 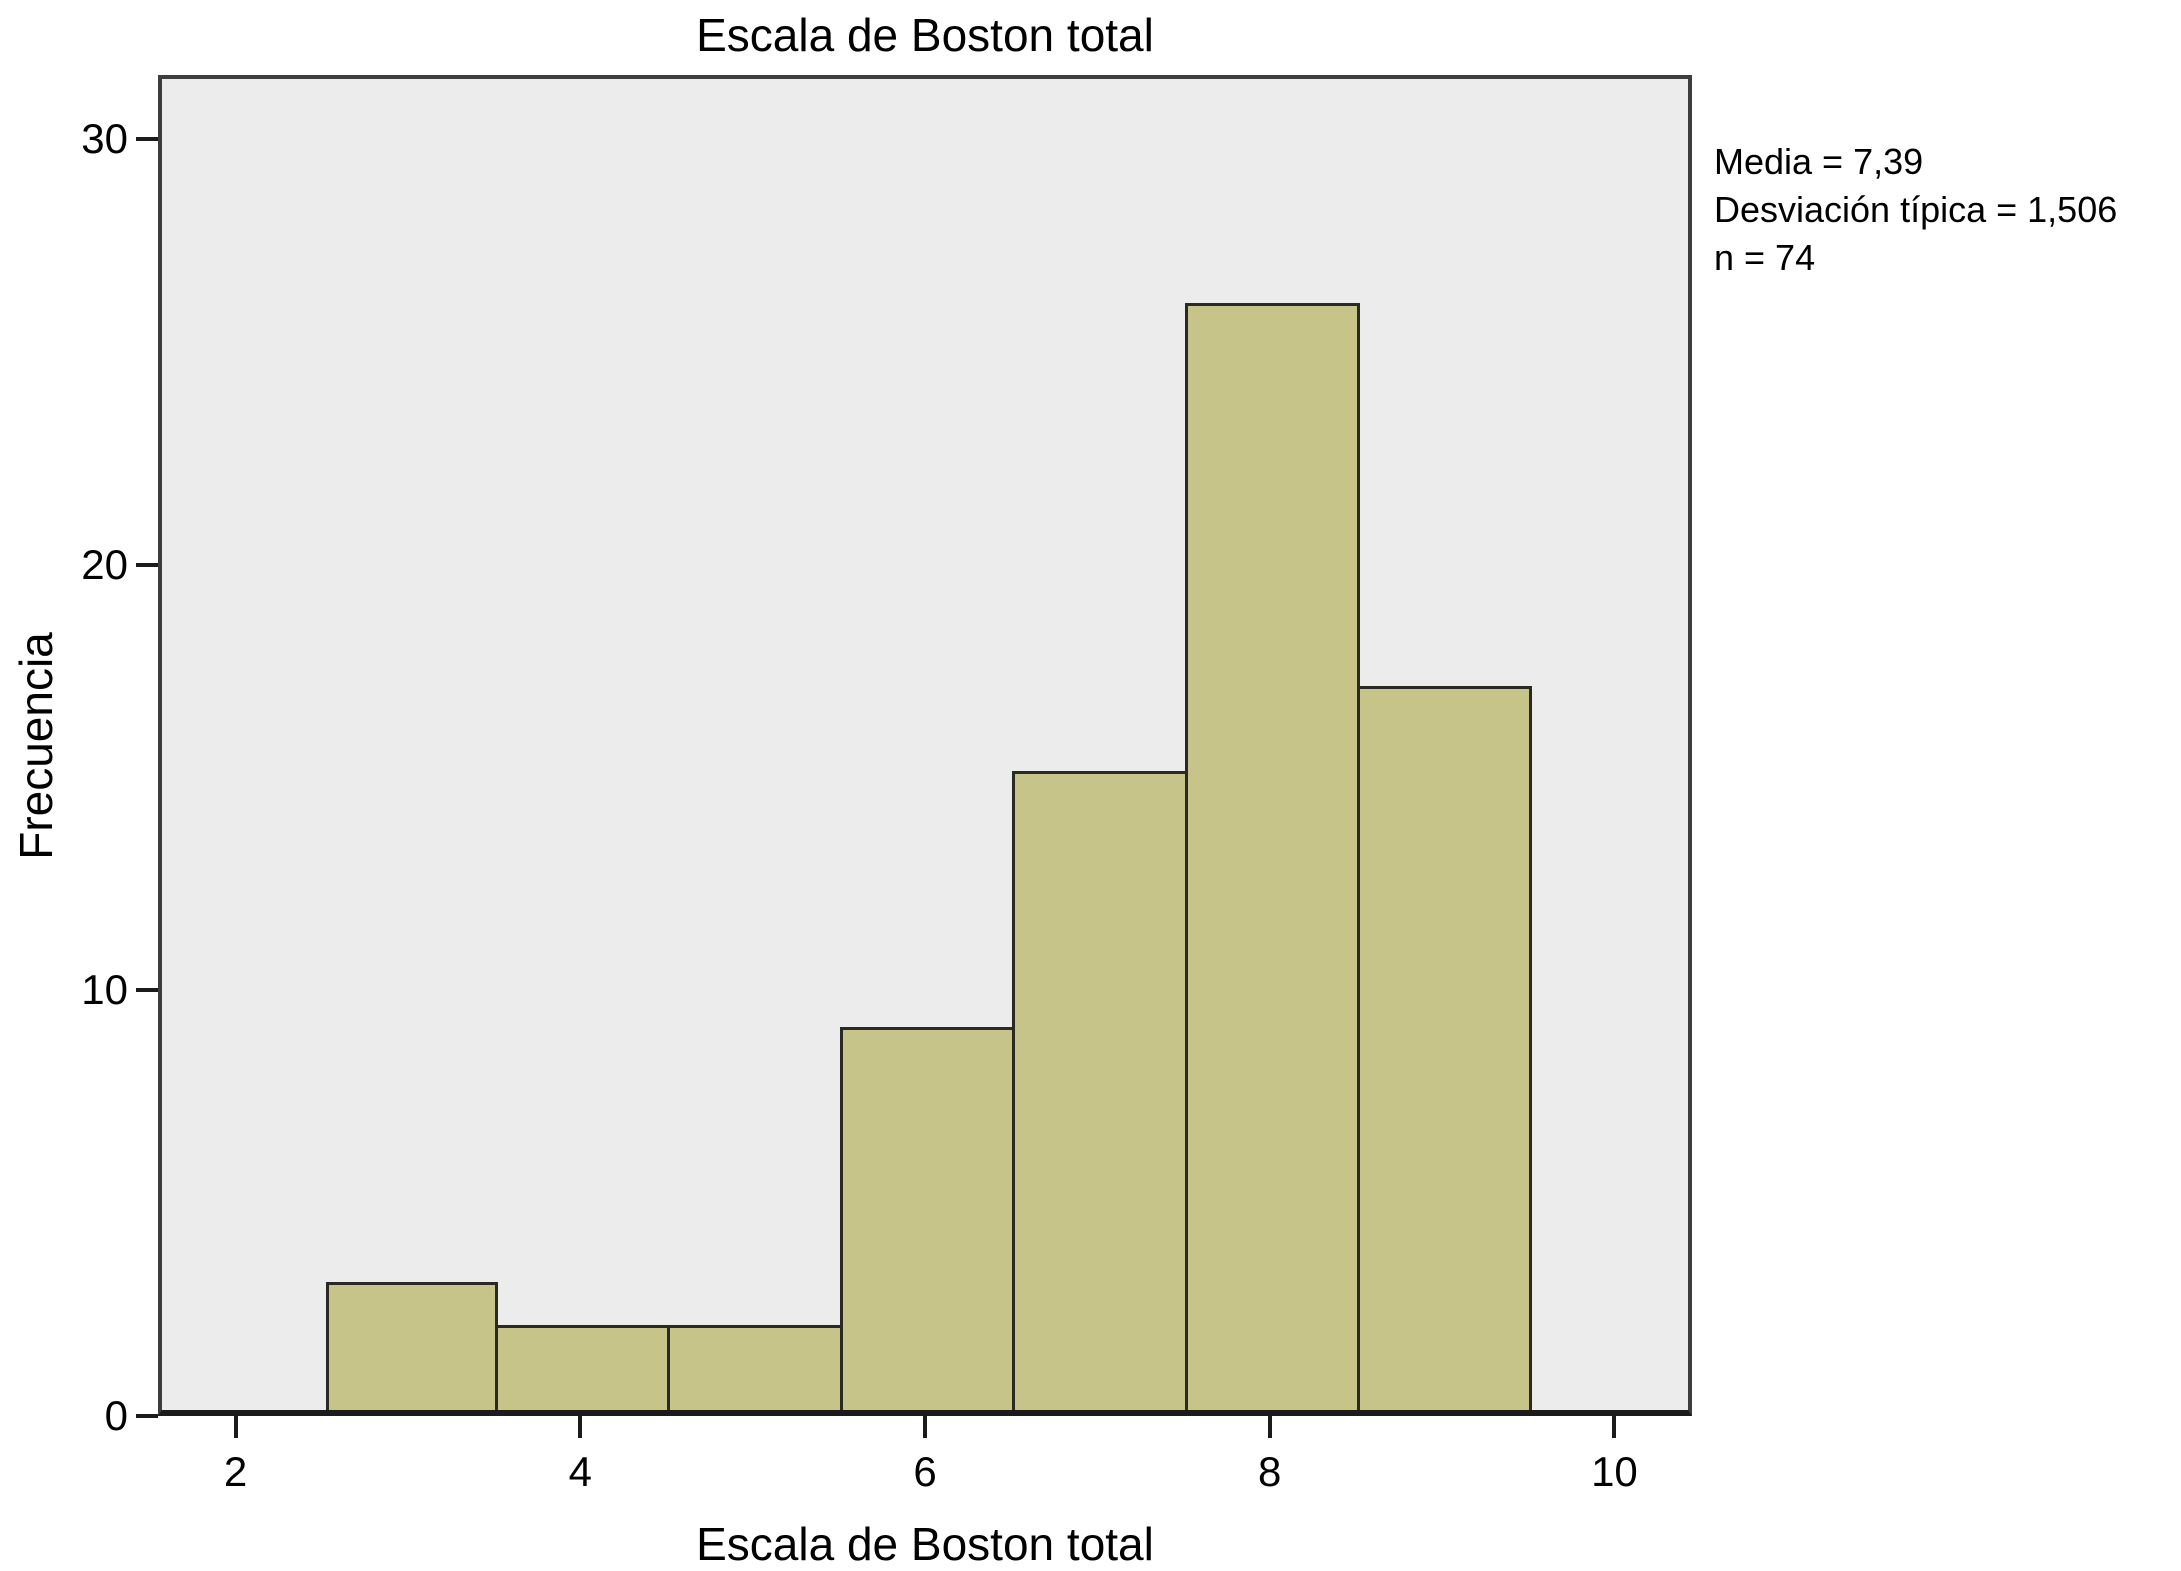 I want to click on x-axis-title: Escala de Boston total, so click(x=925, y=1544).